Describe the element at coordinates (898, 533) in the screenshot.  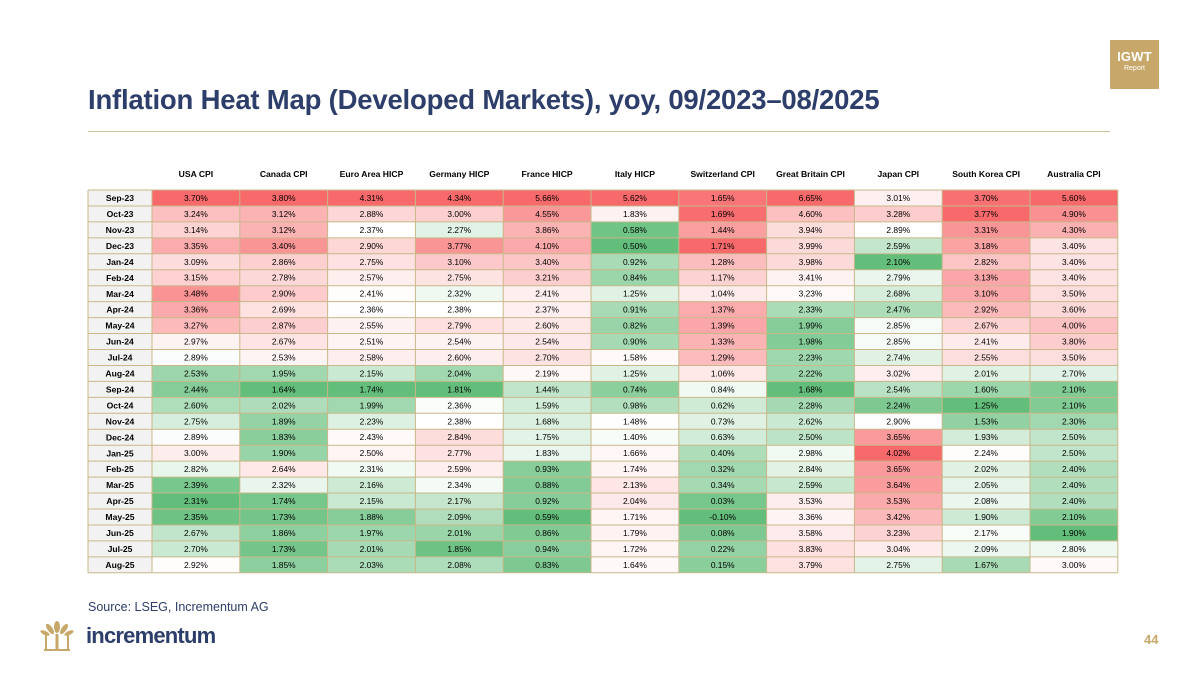
I see `cell-value: 3.23%` at that location.